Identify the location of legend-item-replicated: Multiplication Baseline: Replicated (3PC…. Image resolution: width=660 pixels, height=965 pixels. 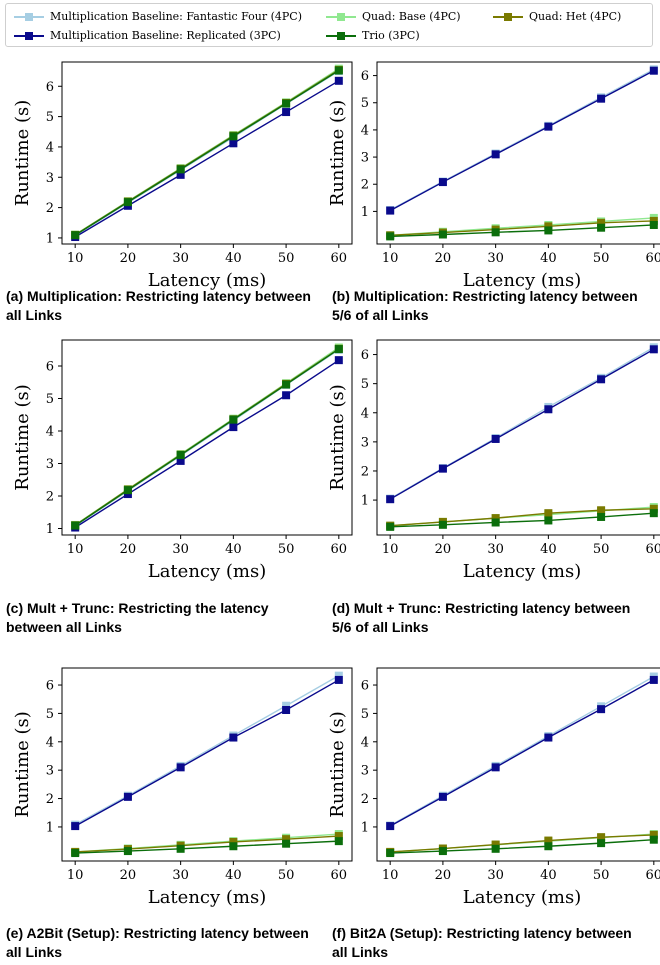
(147, 35).